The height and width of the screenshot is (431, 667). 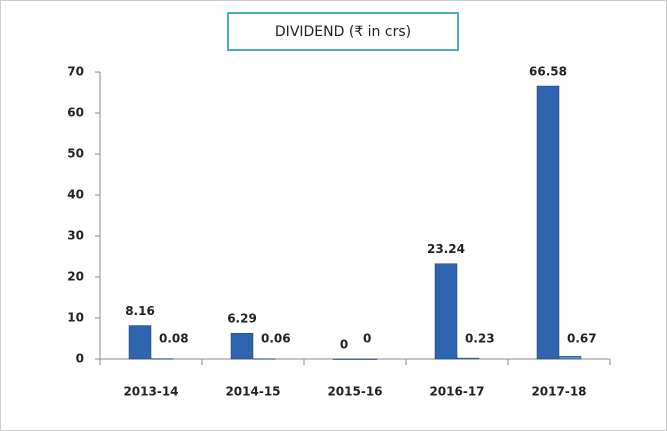 I want to click on y-tick-label: 30, so click(x=75, y=236).